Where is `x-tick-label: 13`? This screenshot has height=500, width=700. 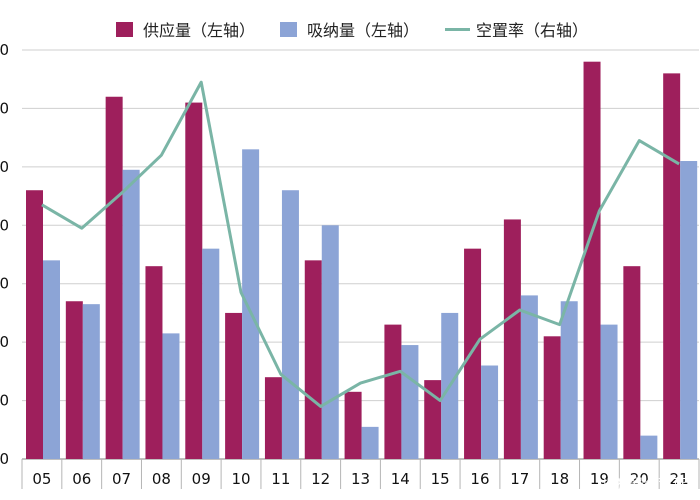 x-tick-label: 13 is located at coordinates (360, 479).